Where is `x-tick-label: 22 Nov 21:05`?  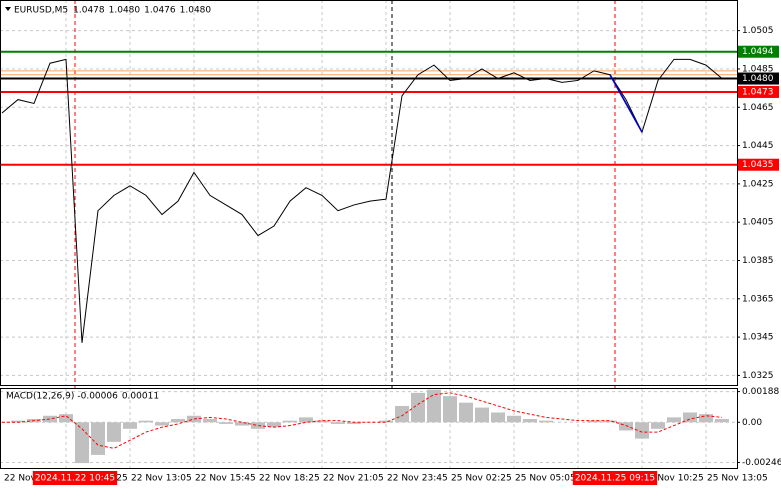
x-tick-label: 22 Nov 21:05 is located at coordinates (353, 479).